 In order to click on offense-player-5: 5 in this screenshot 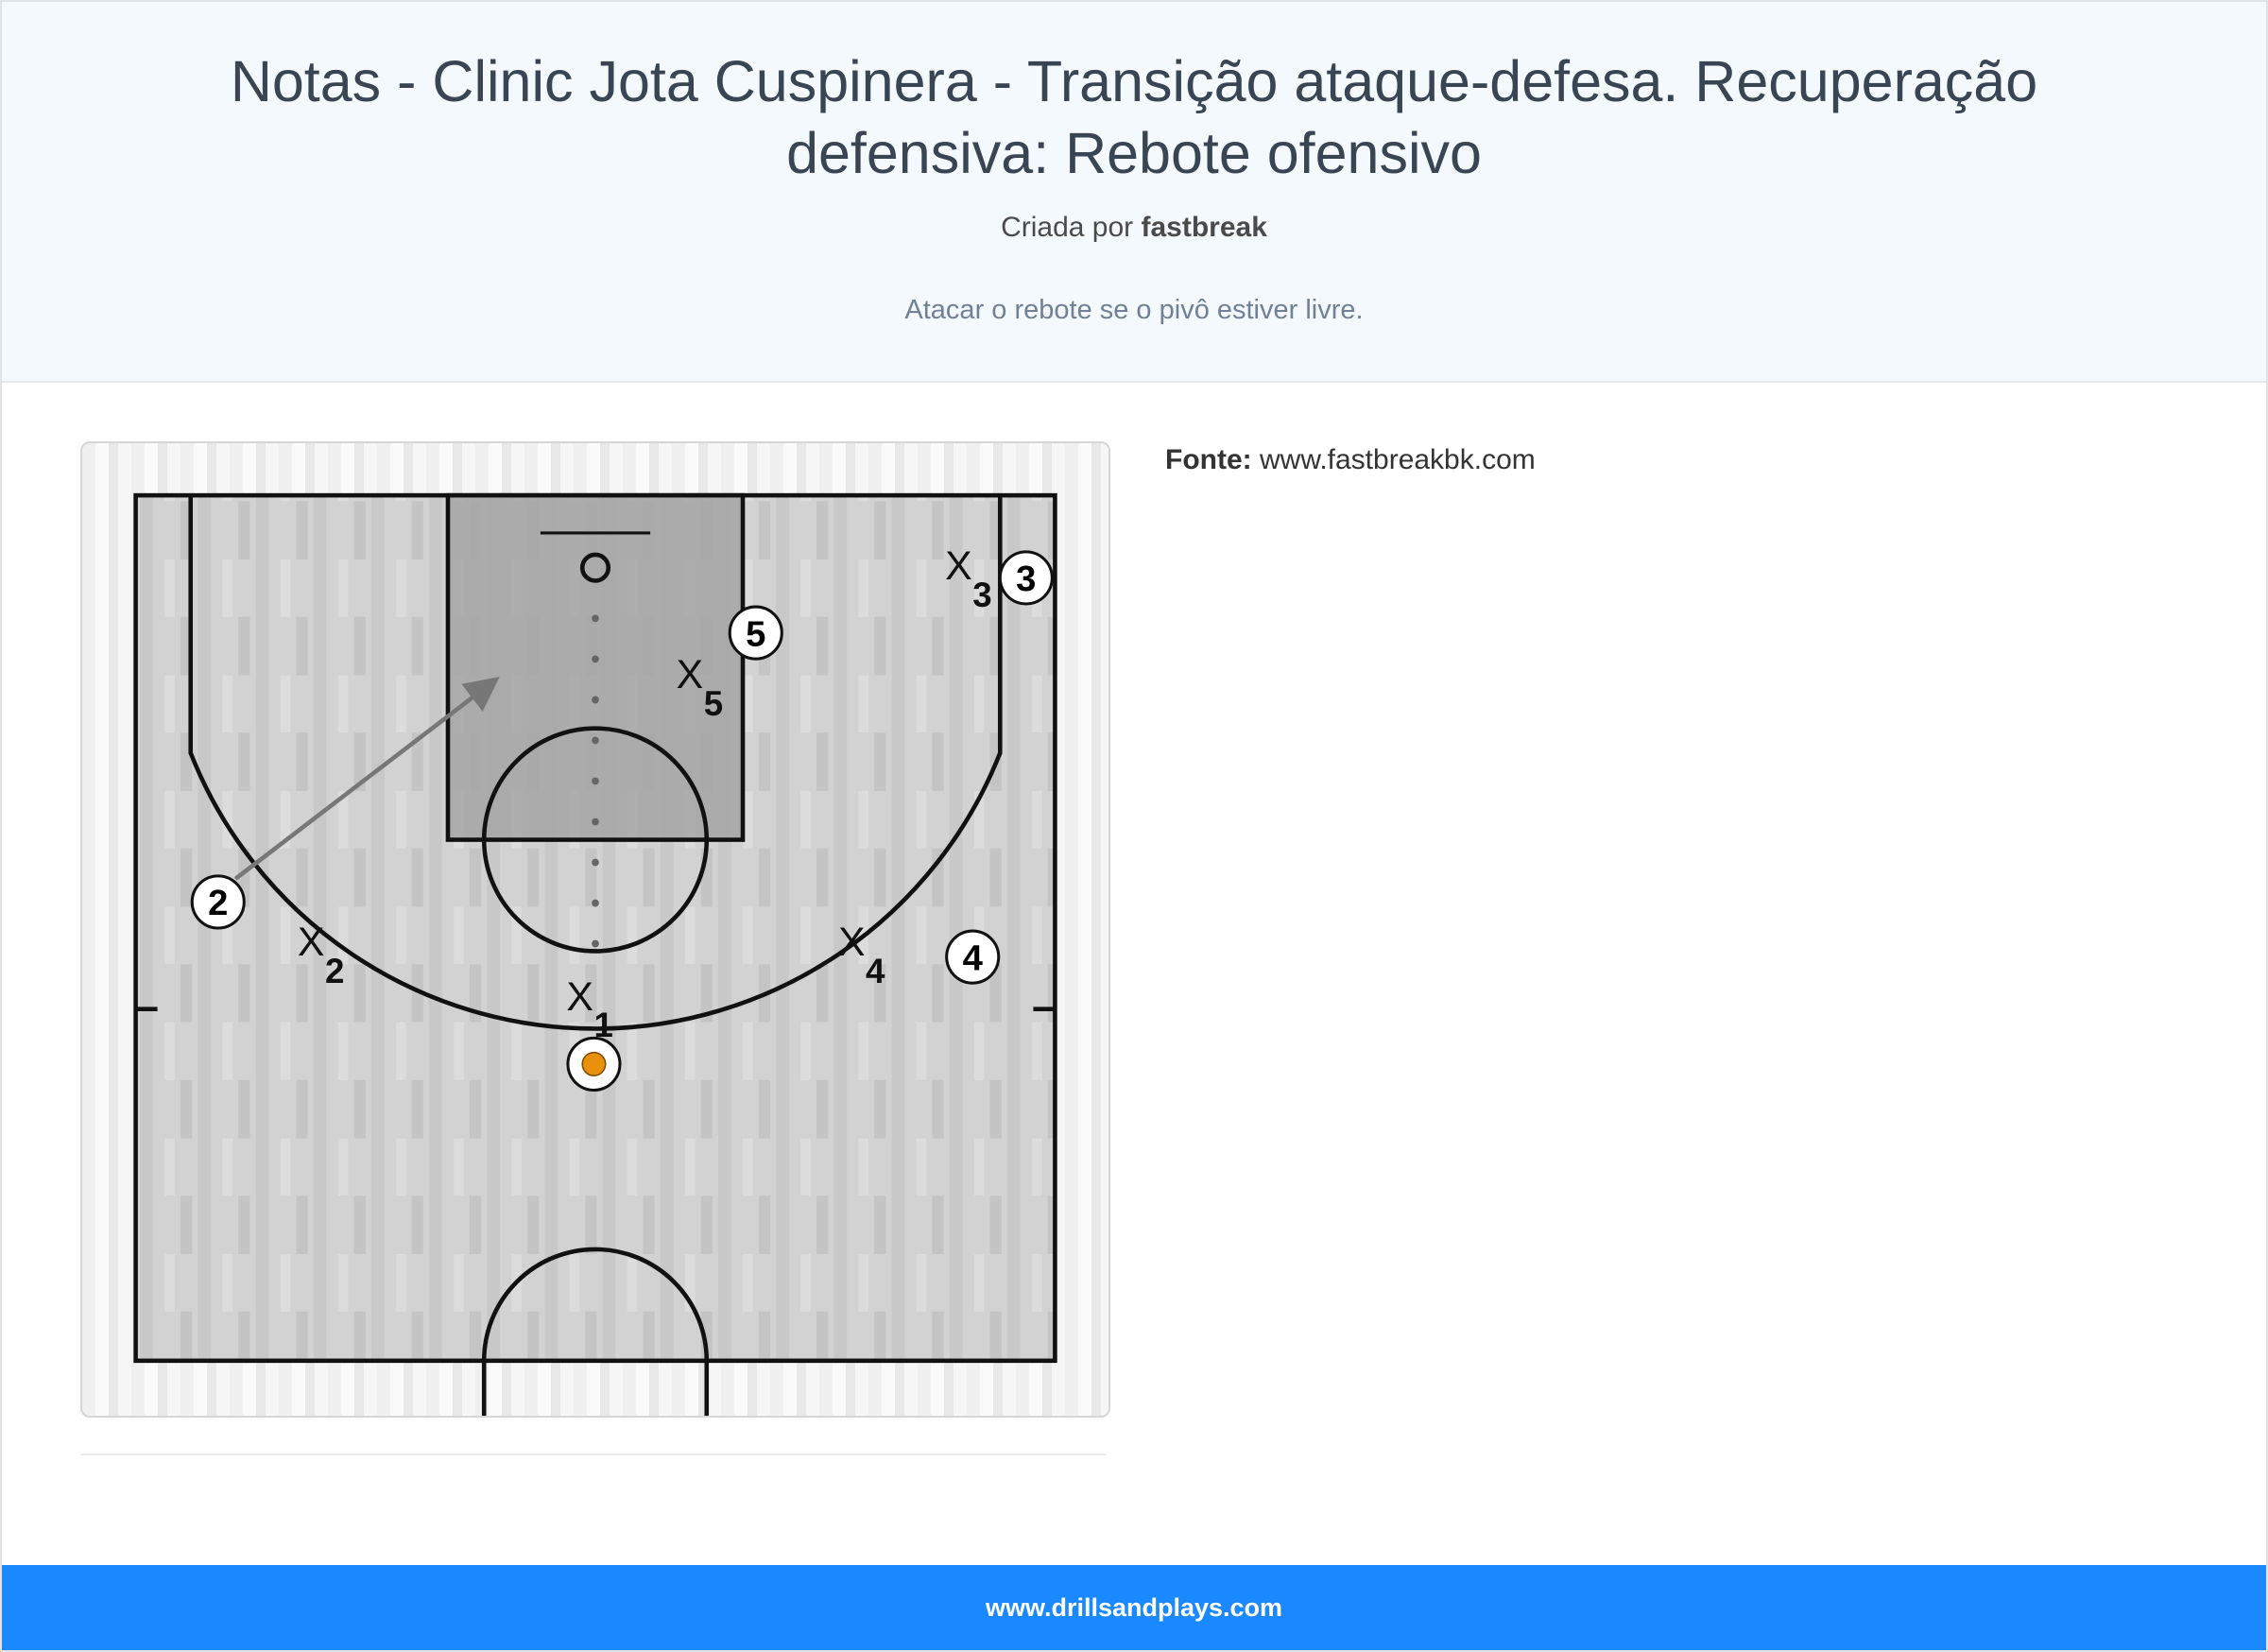, I will do `click(755, 633)`.